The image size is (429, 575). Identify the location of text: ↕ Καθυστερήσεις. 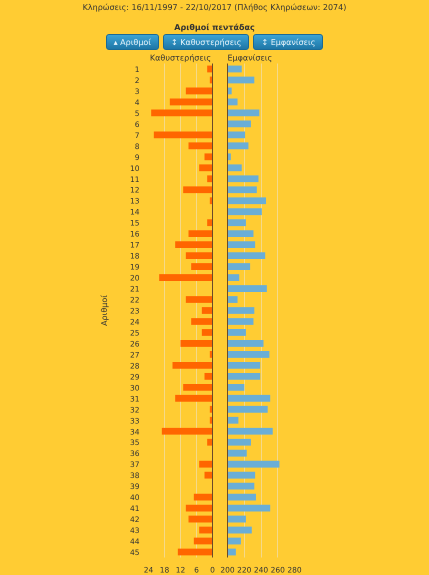
(206, 42).